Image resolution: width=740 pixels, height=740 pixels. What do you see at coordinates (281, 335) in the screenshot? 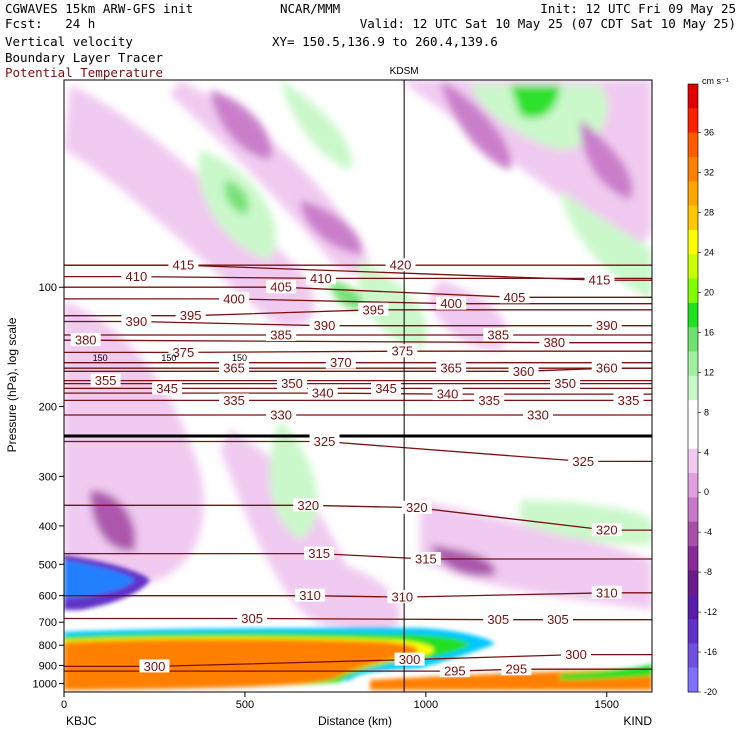
I see `theta-label-385: 385` at bounding box center [281, 335].